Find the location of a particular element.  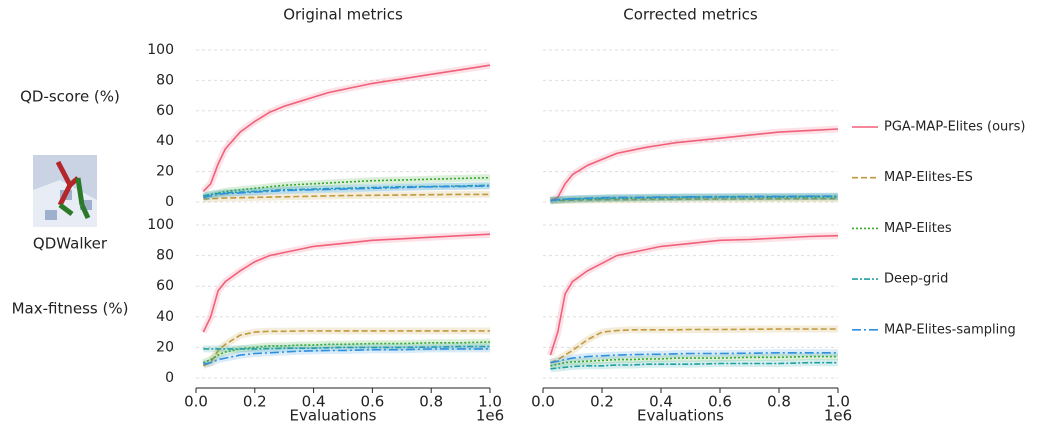

legend-label: MAP-Elites is located at coordinates (918, 228).